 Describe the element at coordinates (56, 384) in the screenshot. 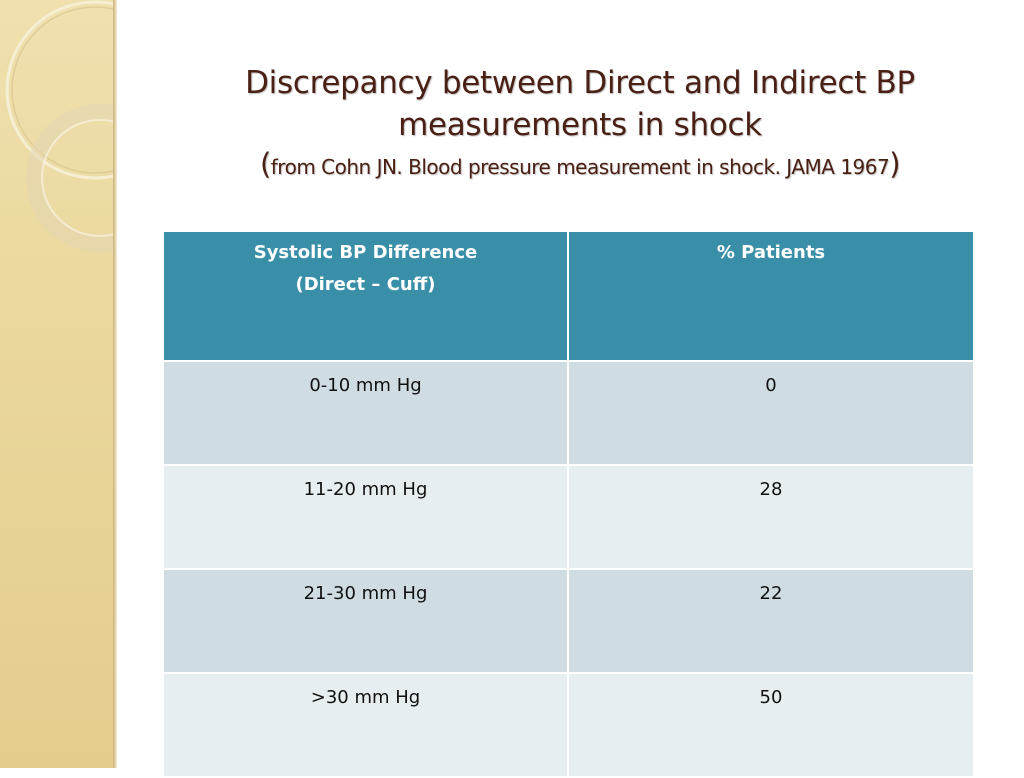

I see `side-decoration-band` at that location.